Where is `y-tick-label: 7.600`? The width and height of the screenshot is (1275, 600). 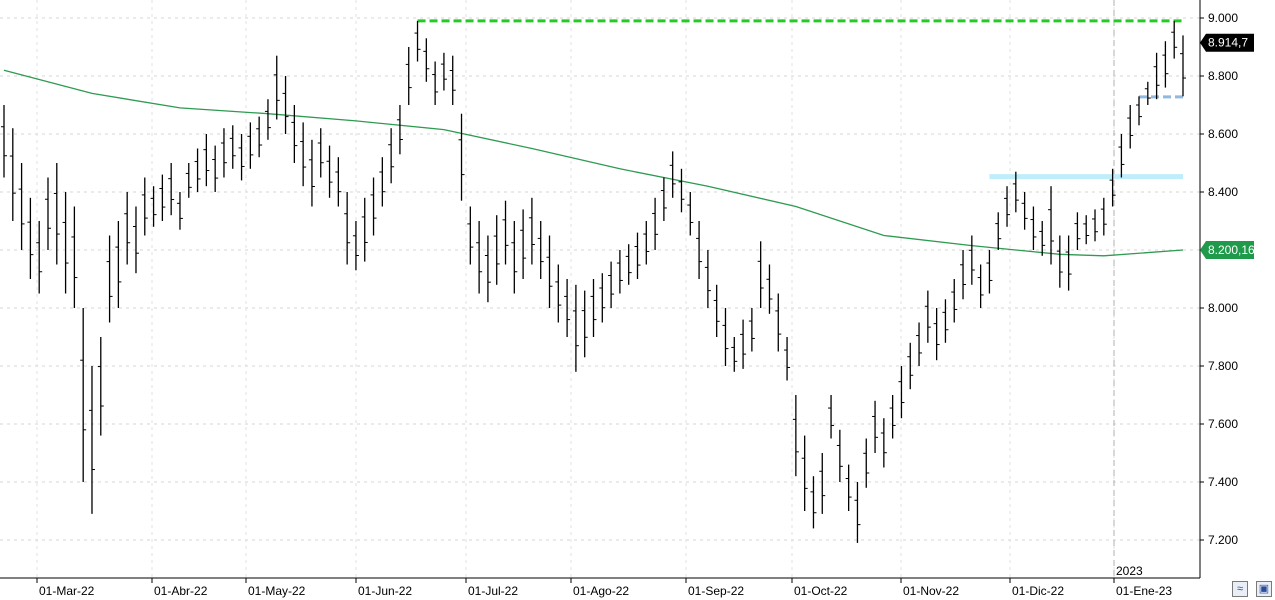 y-tick-label: 7.600 is located at coordinates (1223, 424).